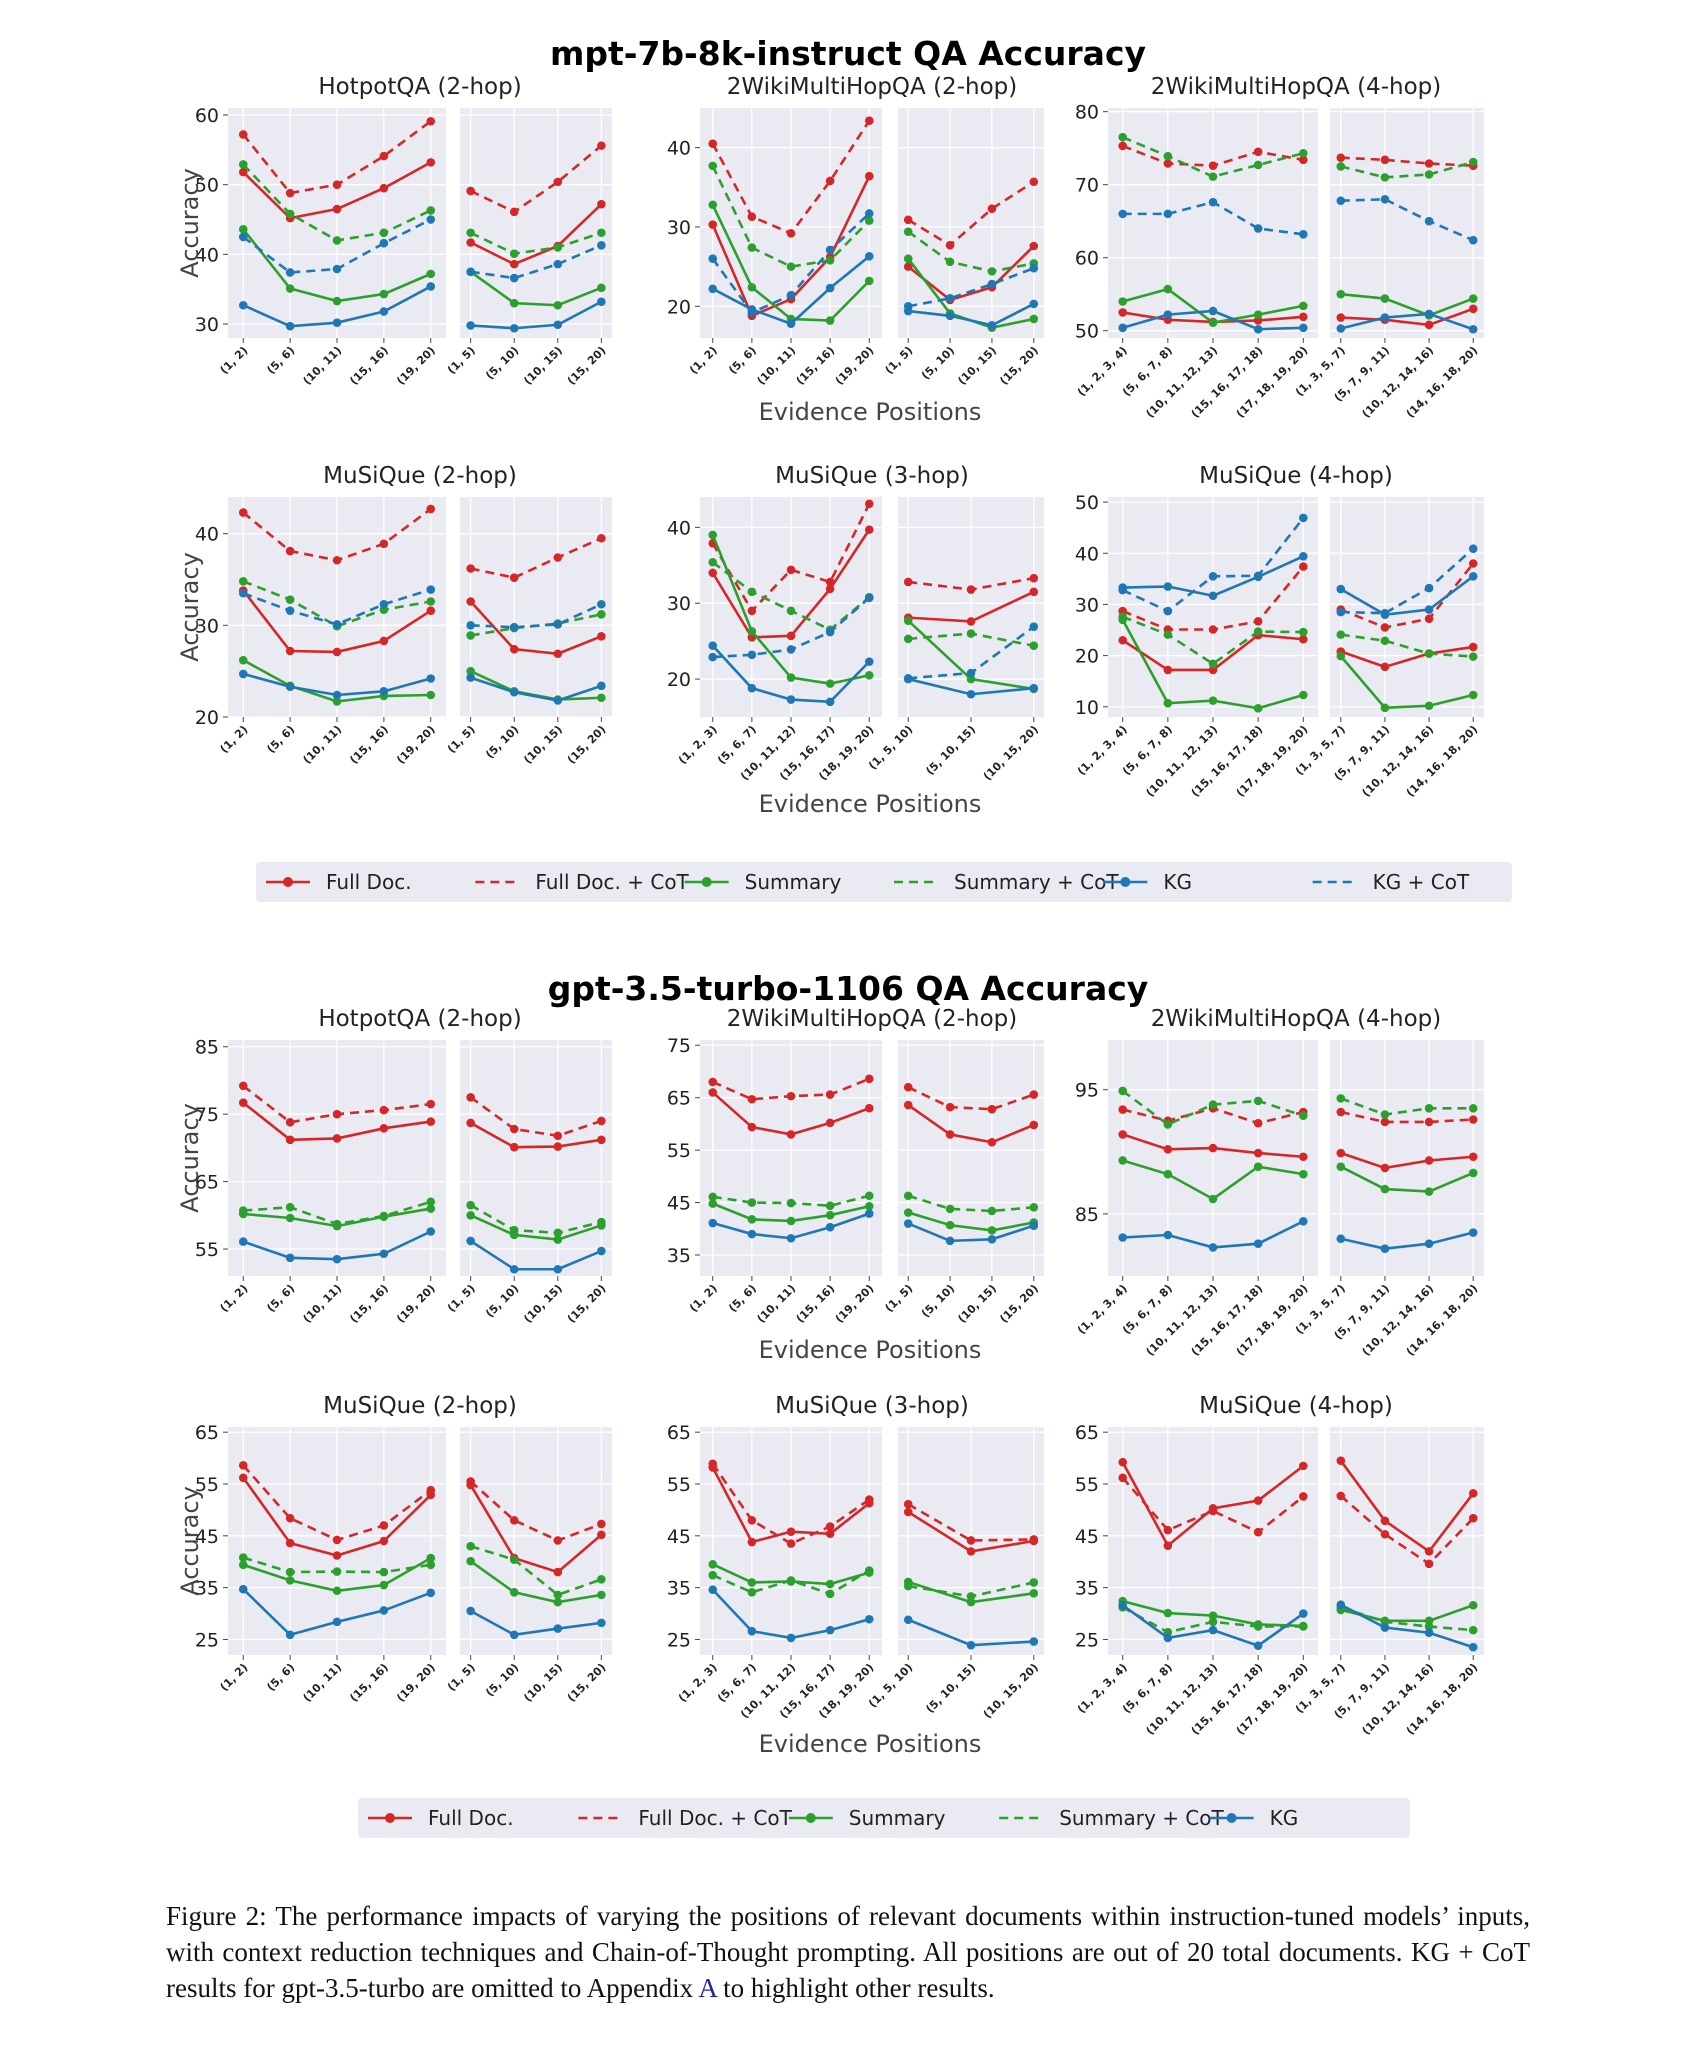 The height and width of the screenshot is (2050, 1696). Describe the element at coordinates (1406, 682) in the screenshot. I see `series-line-summary` at that location.